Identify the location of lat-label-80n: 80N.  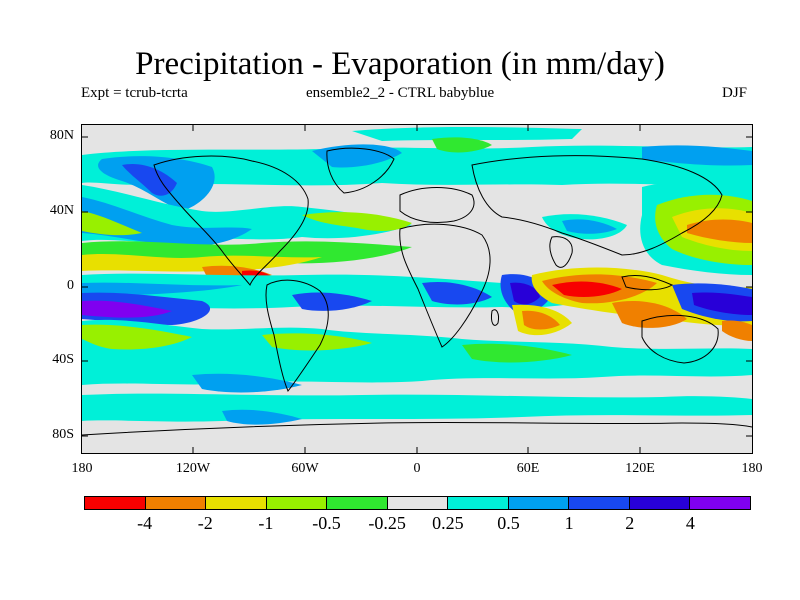
(61, 135).